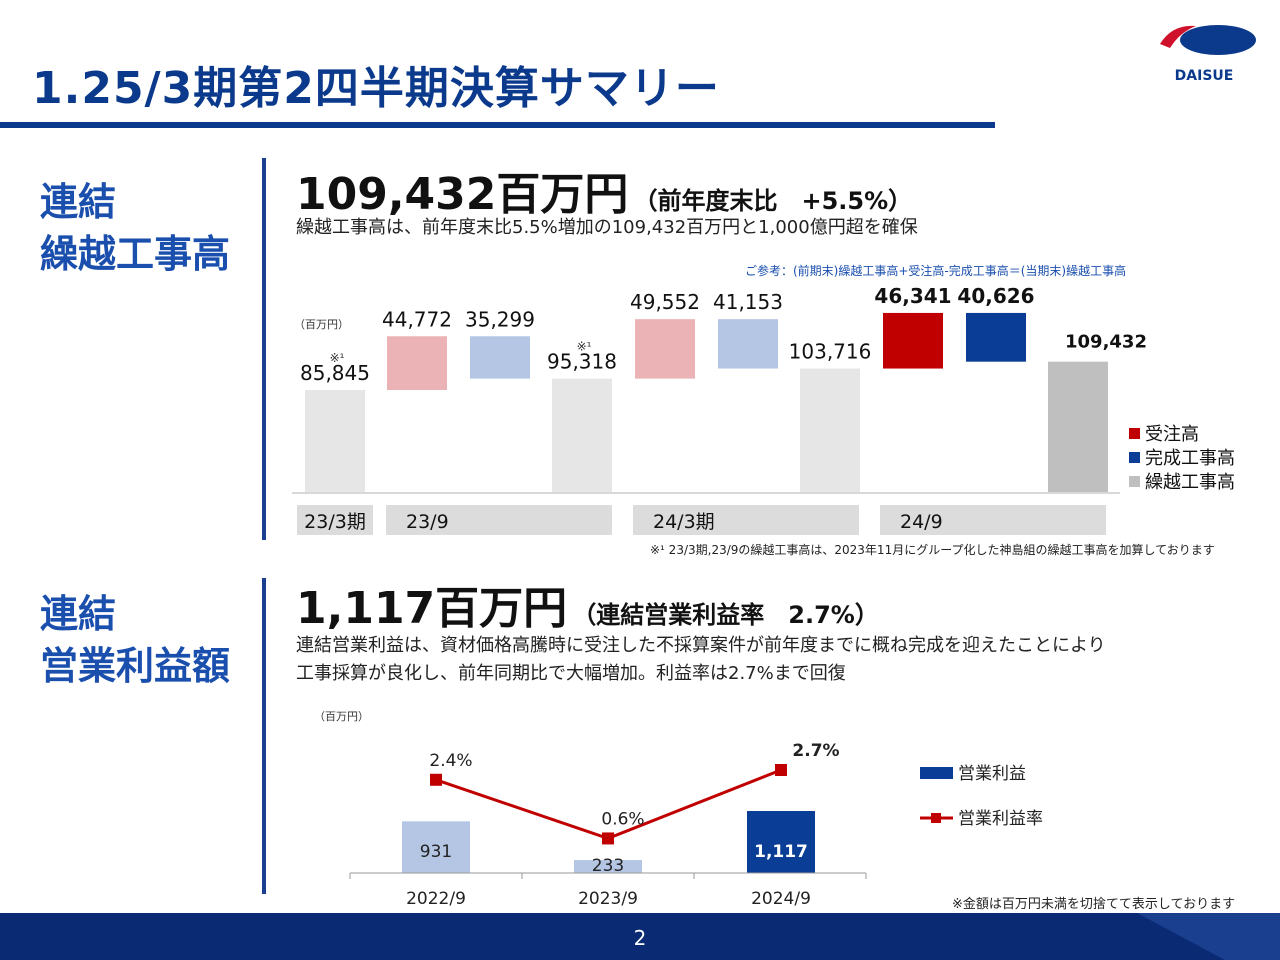 Image resolution: width=1280 pixels, height=960 pixels. Describe the element at coordinates (450, 761) in the screenshot. I see `margin-label-0: 2.4%` at that location.